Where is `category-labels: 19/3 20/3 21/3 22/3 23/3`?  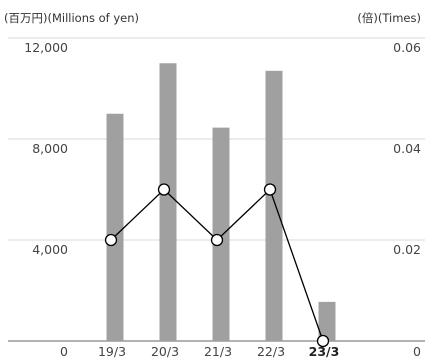 category-labels: 19/3 20/3 21/3 22/3 23/3 is located at coordinates (218, 351).